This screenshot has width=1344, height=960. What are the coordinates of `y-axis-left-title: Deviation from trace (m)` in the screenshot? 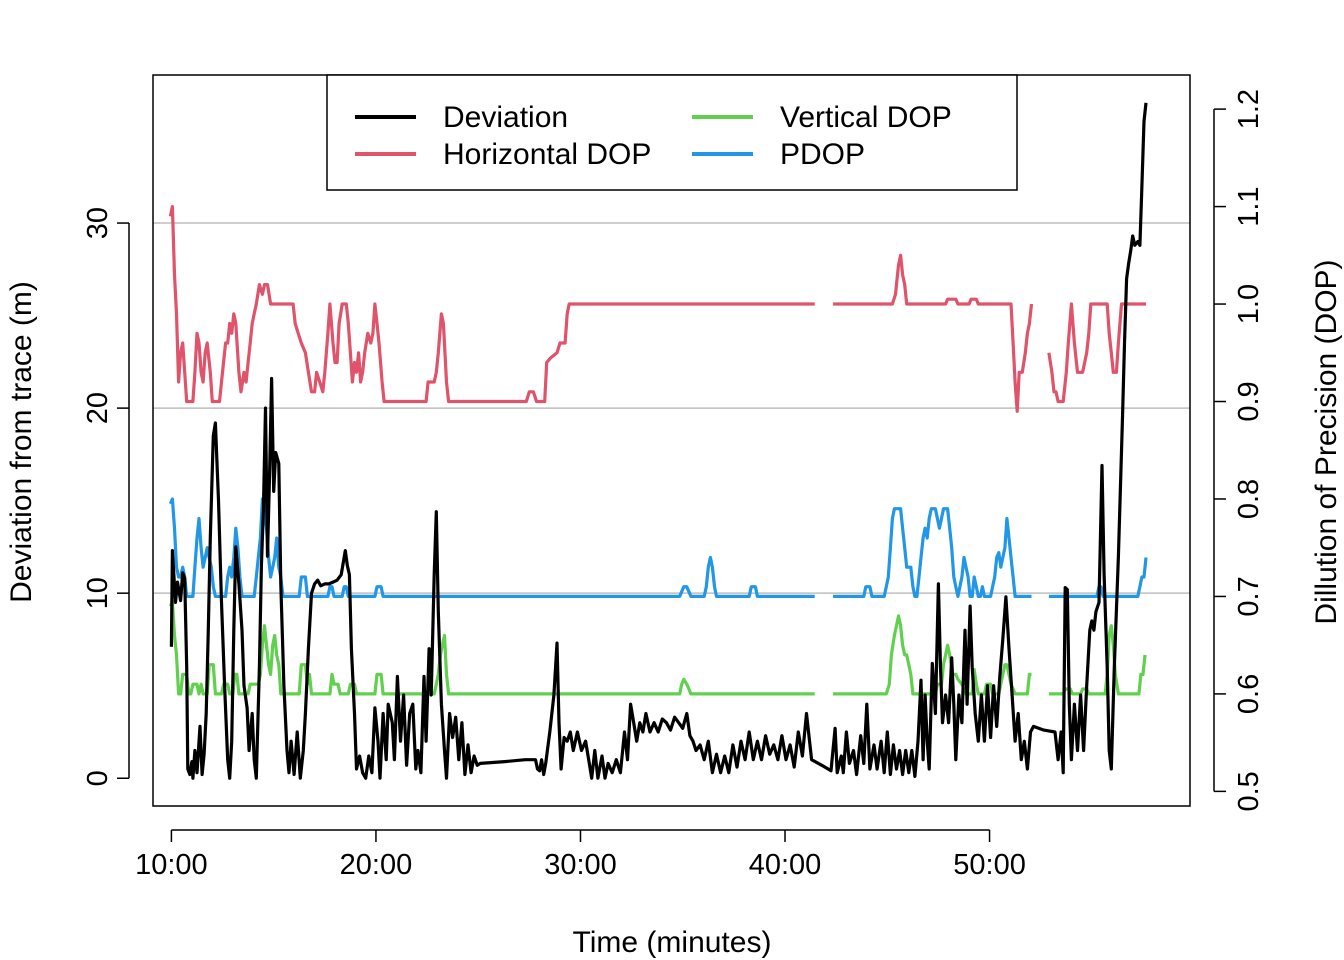 It's located at (21, 442).